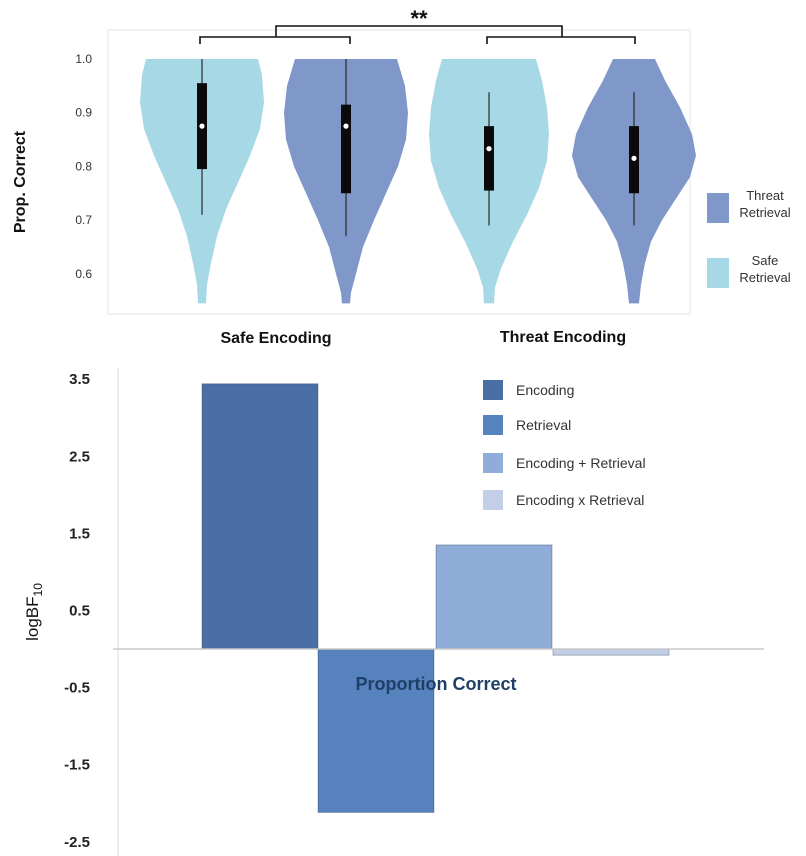 The height and width of the screenshot is (856, 806). What do you see at coordinates (765, 195) in the screenshot?
I see `legend-label: Threat` at bounding box center [765, 195].